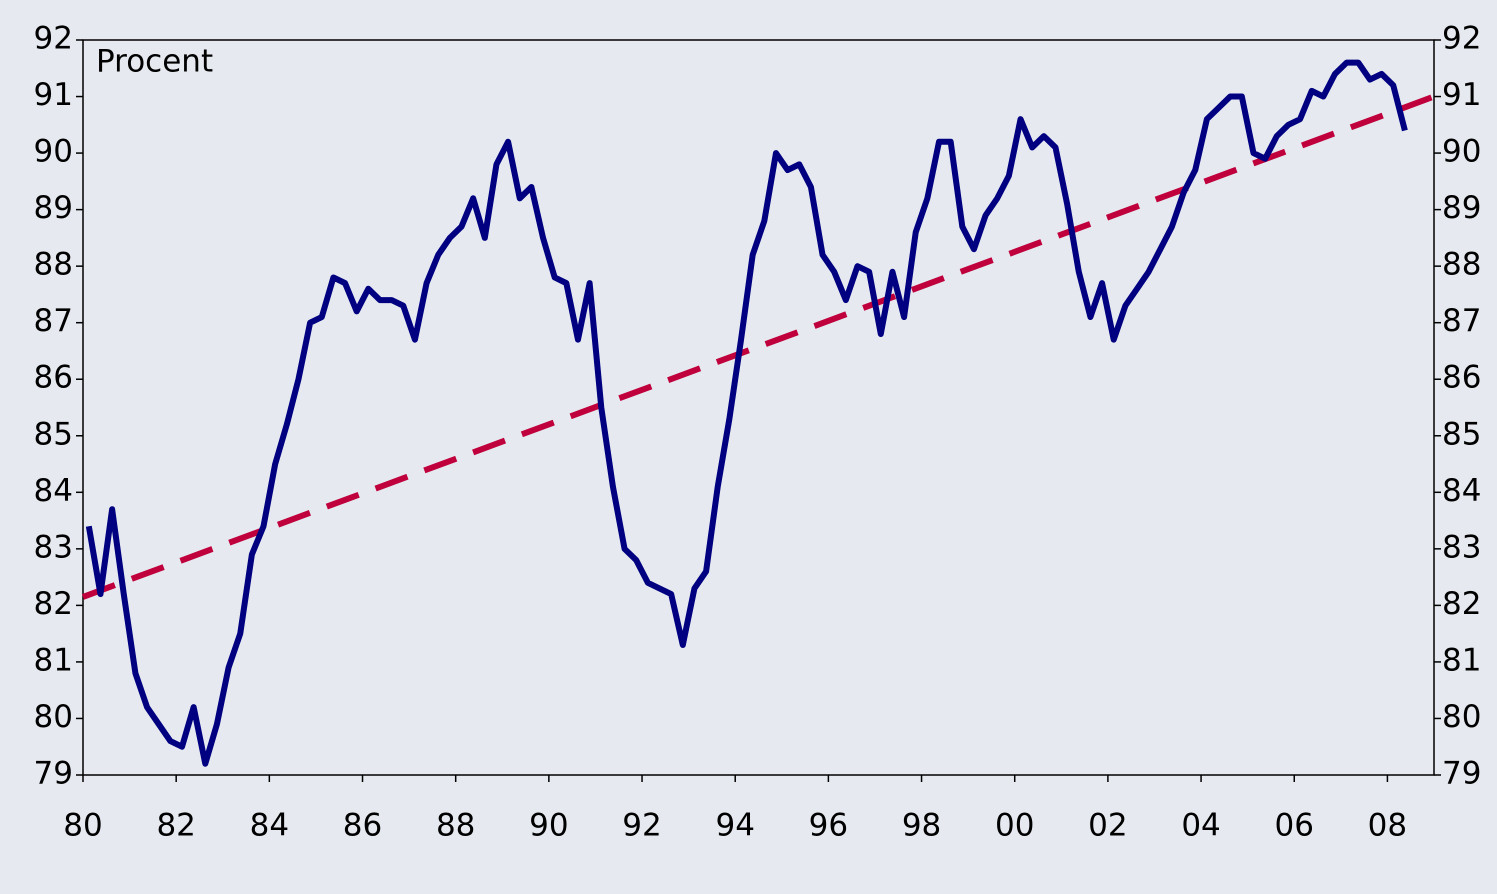 This screenshot has height=894, width=1497. Describe the element at coordinates (1461, 717) in the screenshot. I see `y2-tick-label: 80` at that location.